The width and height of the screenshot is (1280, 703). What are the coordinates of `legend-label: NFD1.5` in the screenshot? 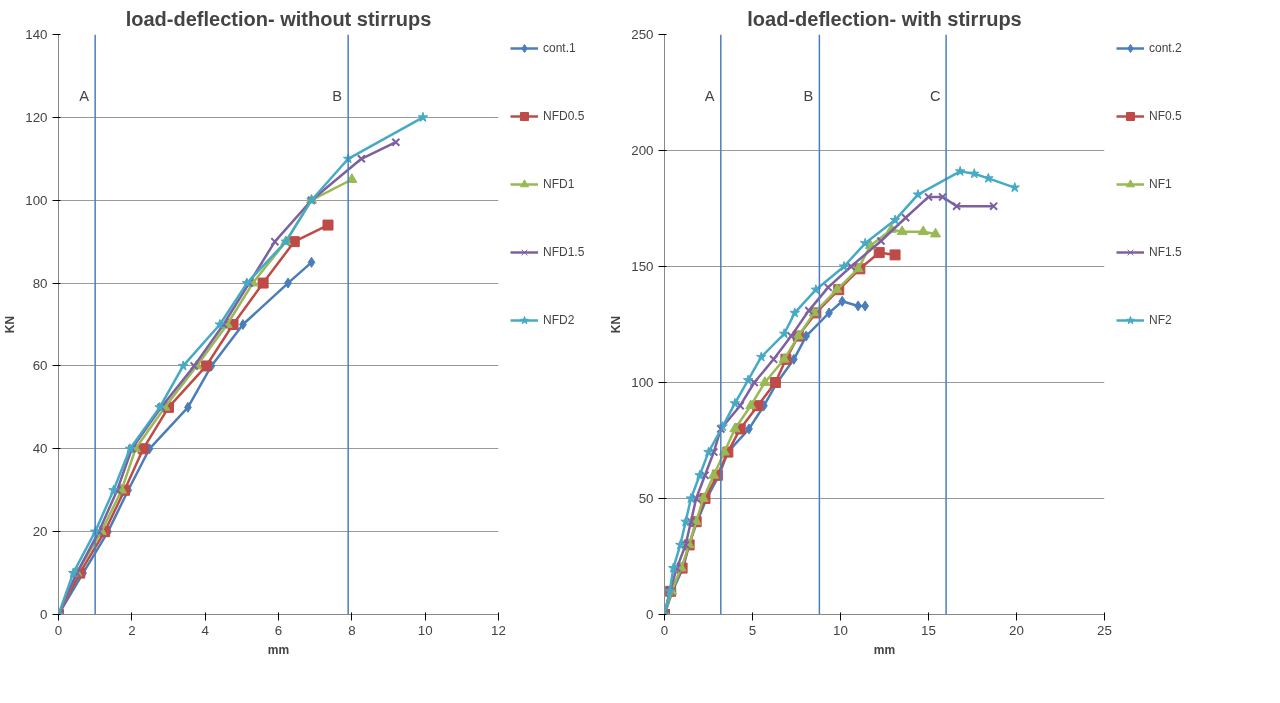 It's located at (564, 252).